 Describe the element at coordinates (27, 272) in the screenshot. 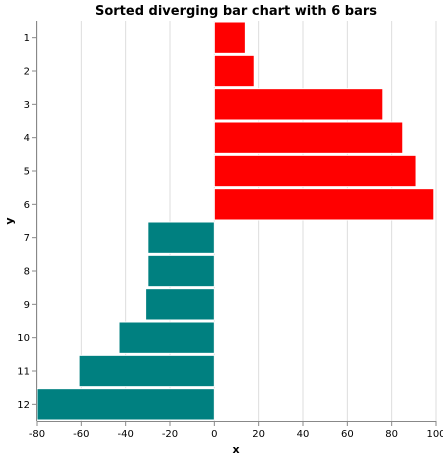

I see `y-tick-label: 8` at that location.